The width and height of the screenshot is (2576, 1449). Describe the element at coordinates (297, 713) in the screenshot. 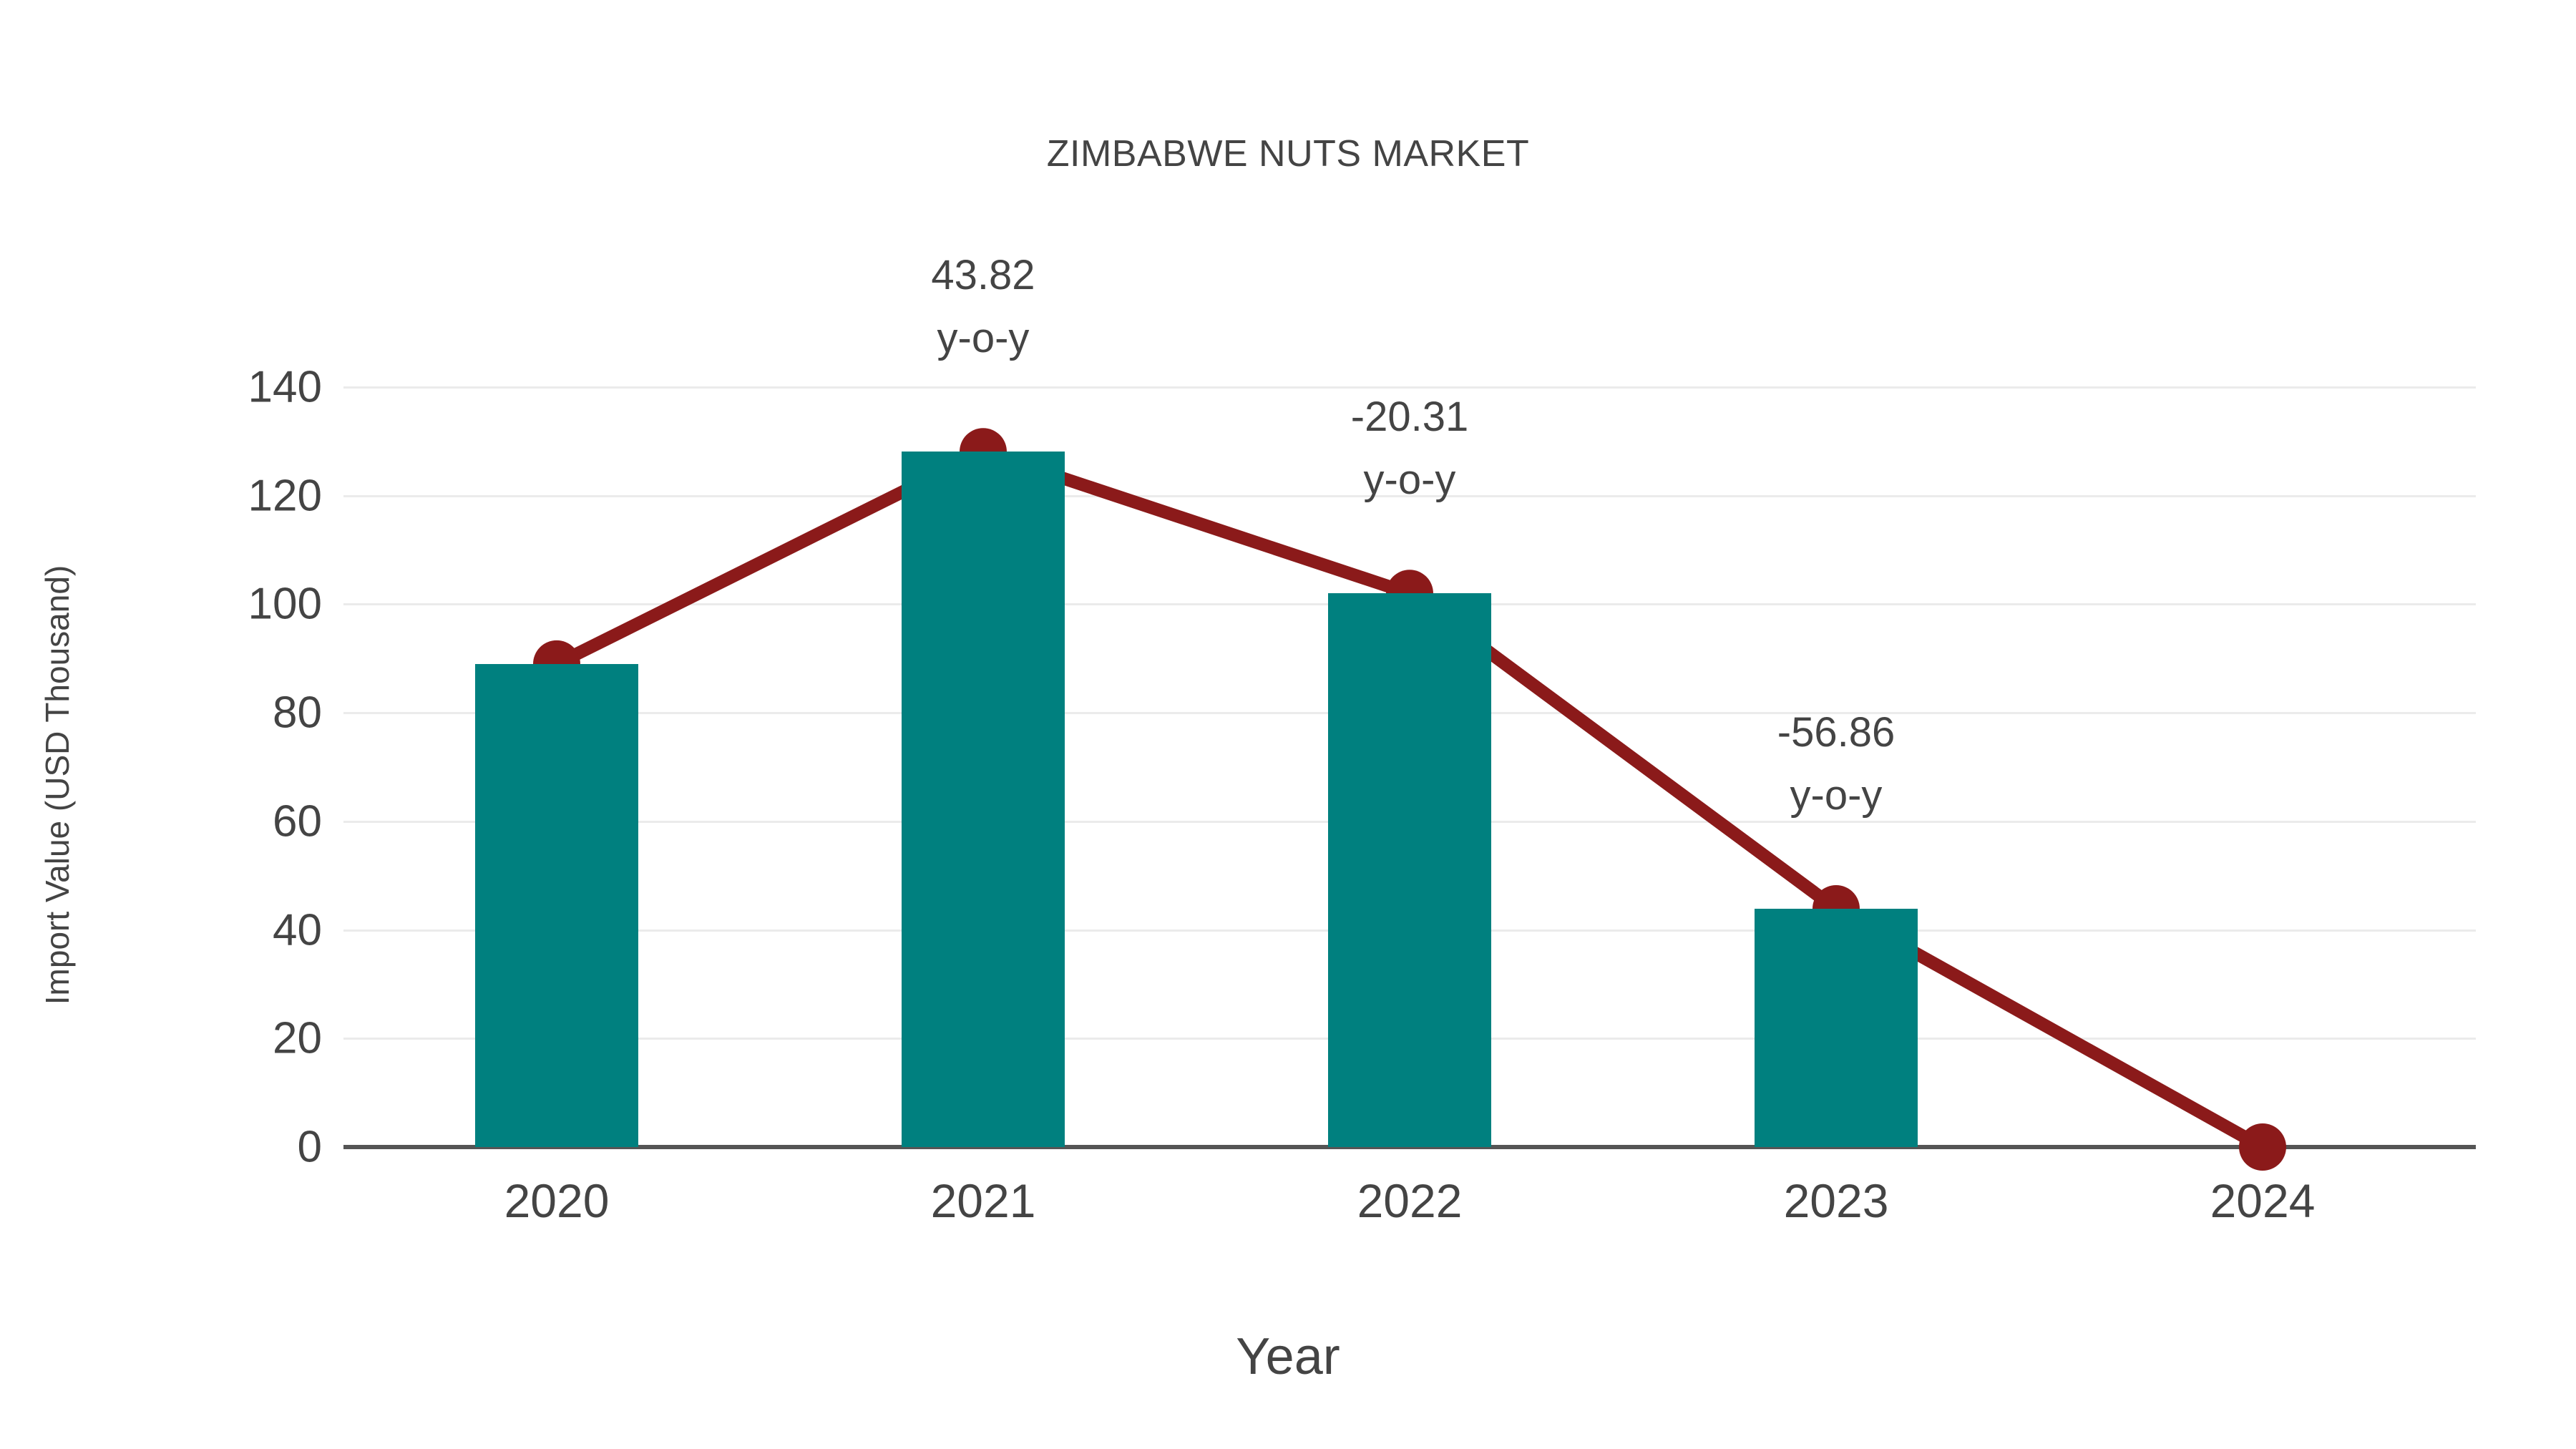

I see `y-axis-tick-label: 80` at that location.